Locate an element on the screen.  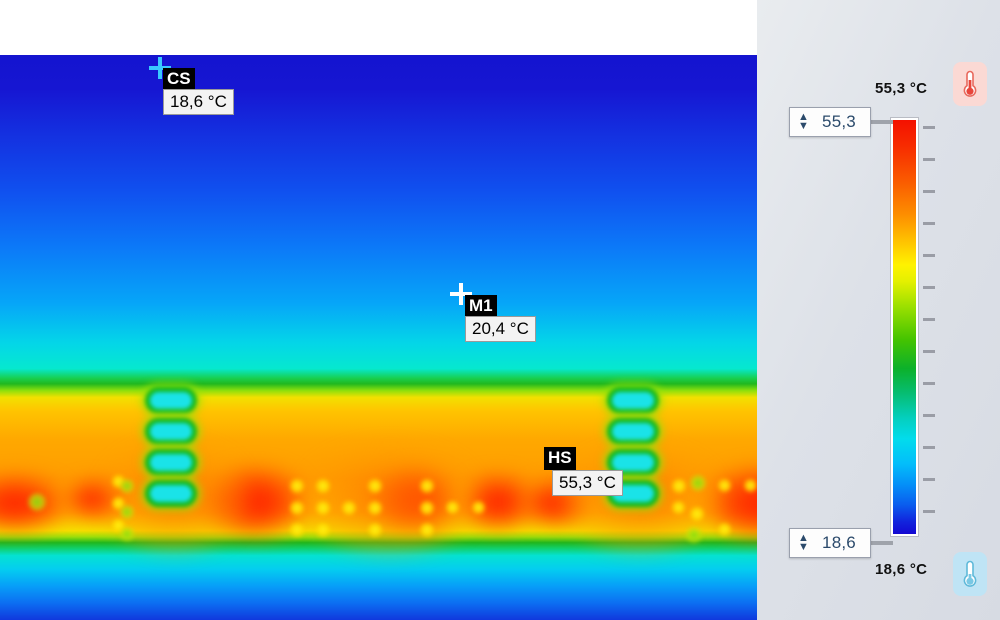
marker-value-cs: 18,6 °C is located at coordinates (198, 102).